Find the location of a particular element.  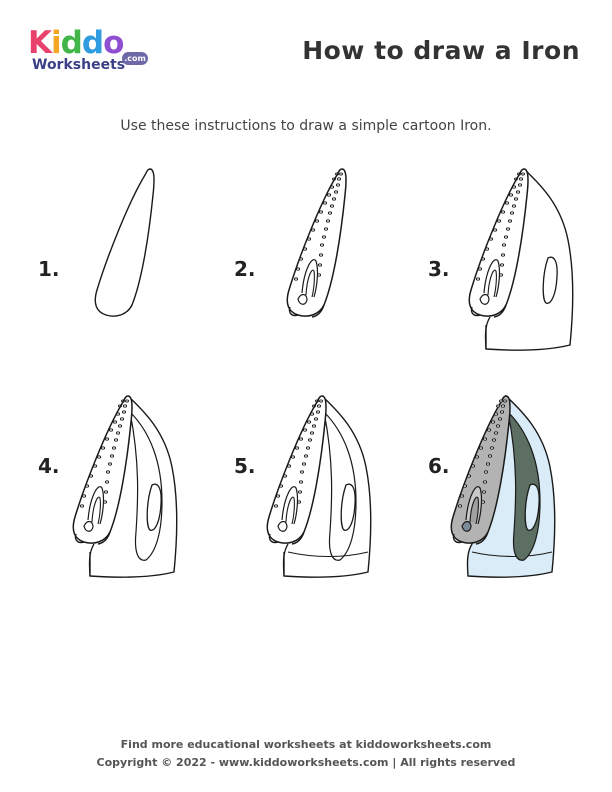

kiddo-logo: Kiddo Worksheets .com is located at coordinates (93, 52).